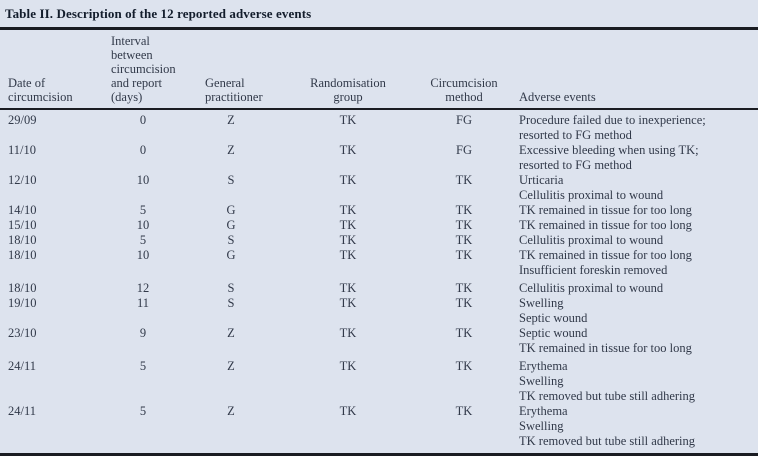 This screenshot has height=456, width=758. I want to click on date-cell: 15/10, so click(22, 225).